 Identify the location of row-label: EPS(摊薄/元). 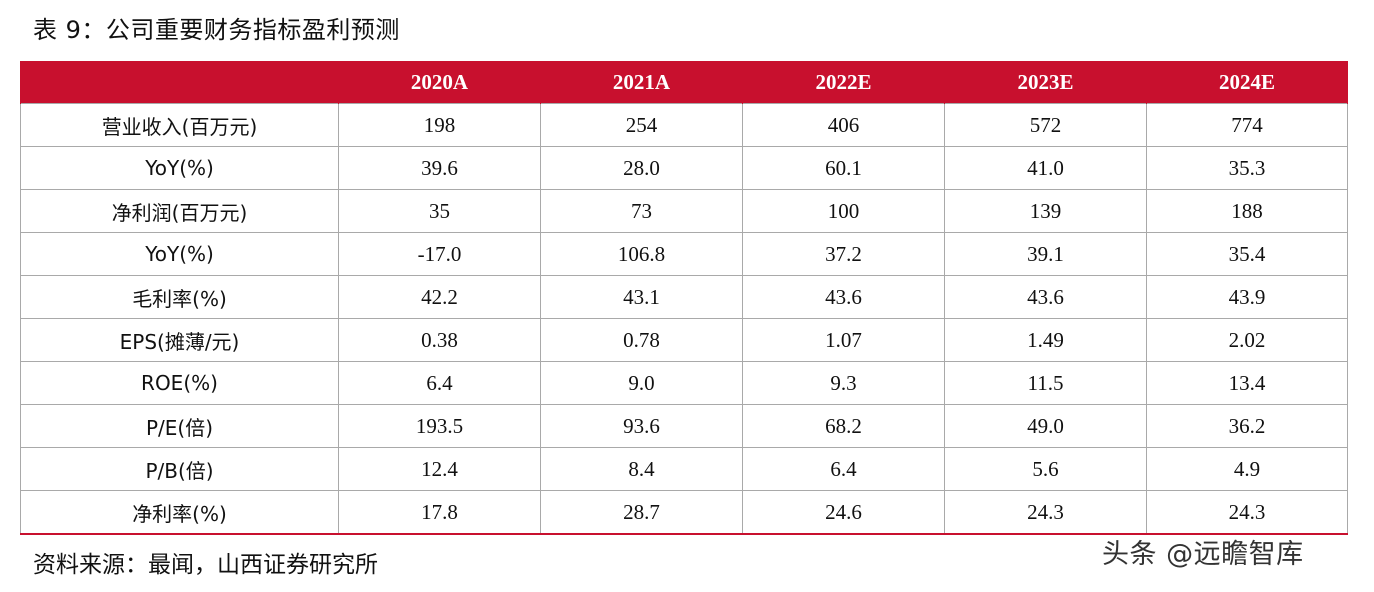
(179, 340).